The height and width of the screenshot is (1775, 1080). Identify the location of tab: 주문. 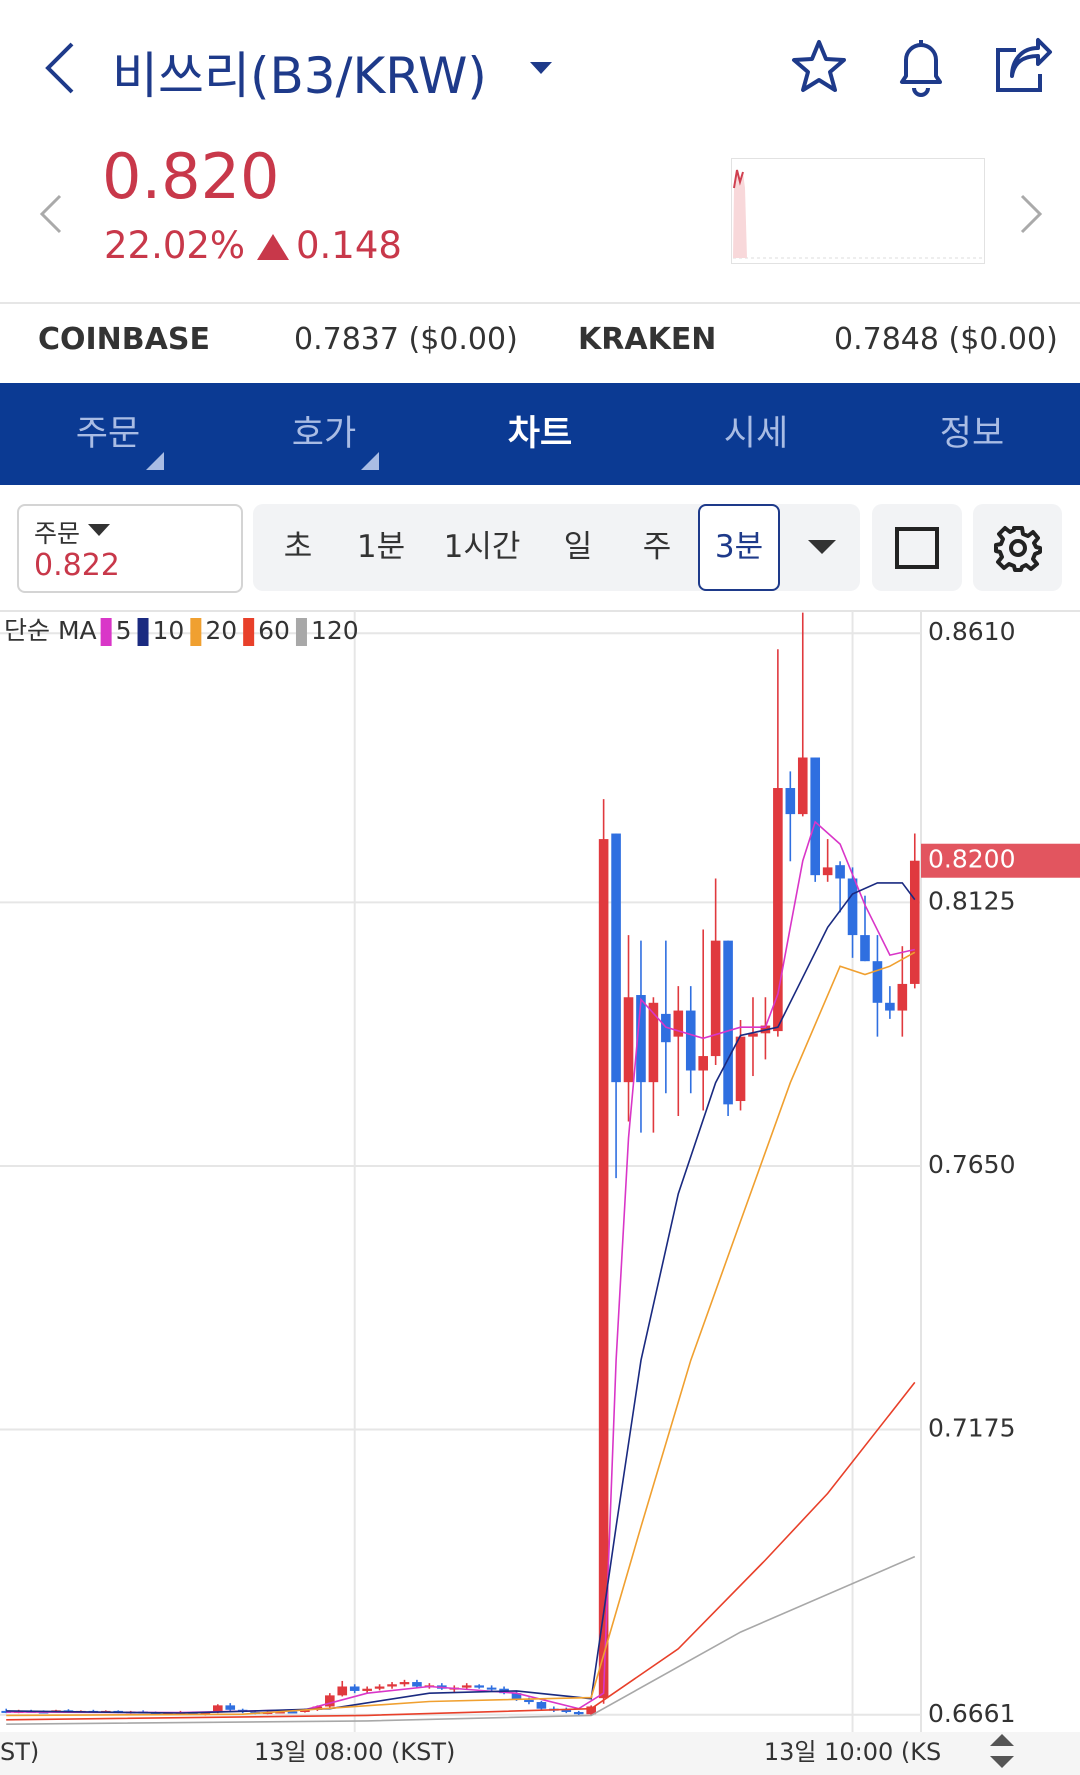
(108, 434).